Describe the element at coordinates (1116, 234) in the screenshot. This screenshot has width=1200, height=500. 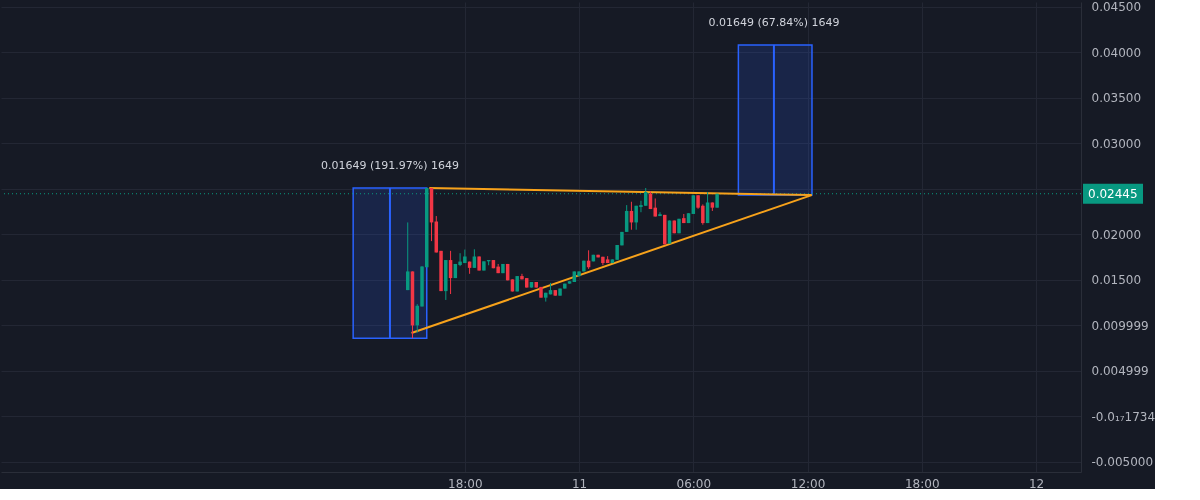
I see `y-tick-label: 0.02000` at that location.